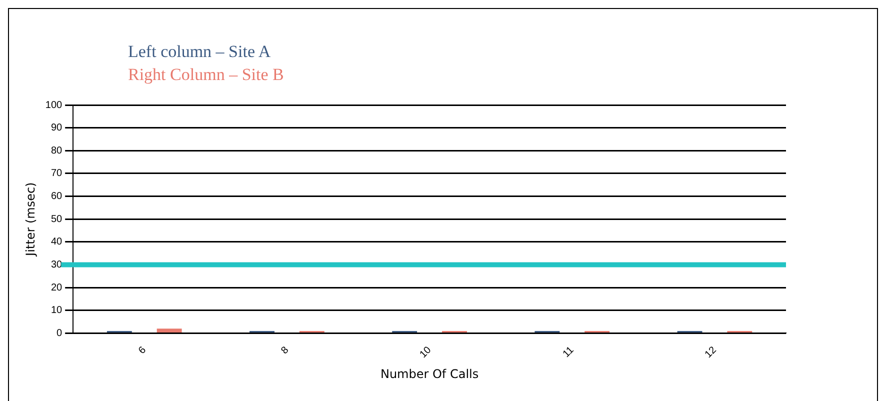  Describe the element at coordinates (206, 75) in the screenshot. I see `text: Right Column – Site B` at that location.